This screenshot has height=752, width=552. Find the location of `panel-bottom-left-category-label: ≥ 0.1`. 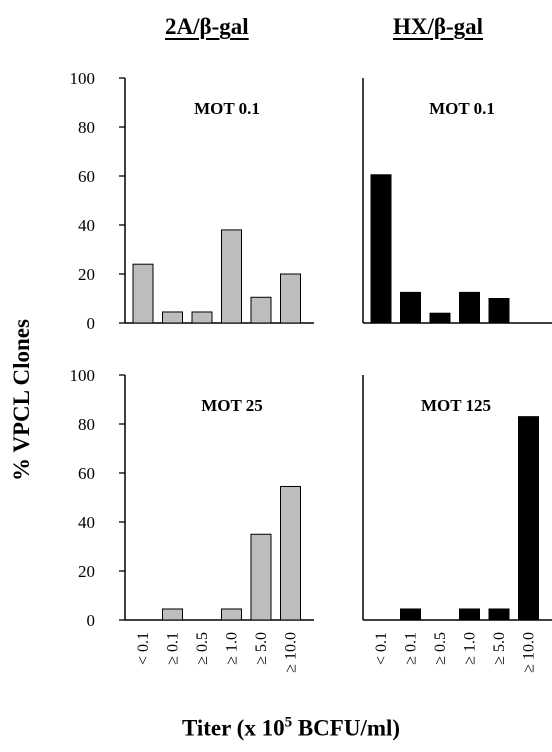

panel-bottom-left-category-label: ≥ 0.1 is located at coordinates (173, 648).